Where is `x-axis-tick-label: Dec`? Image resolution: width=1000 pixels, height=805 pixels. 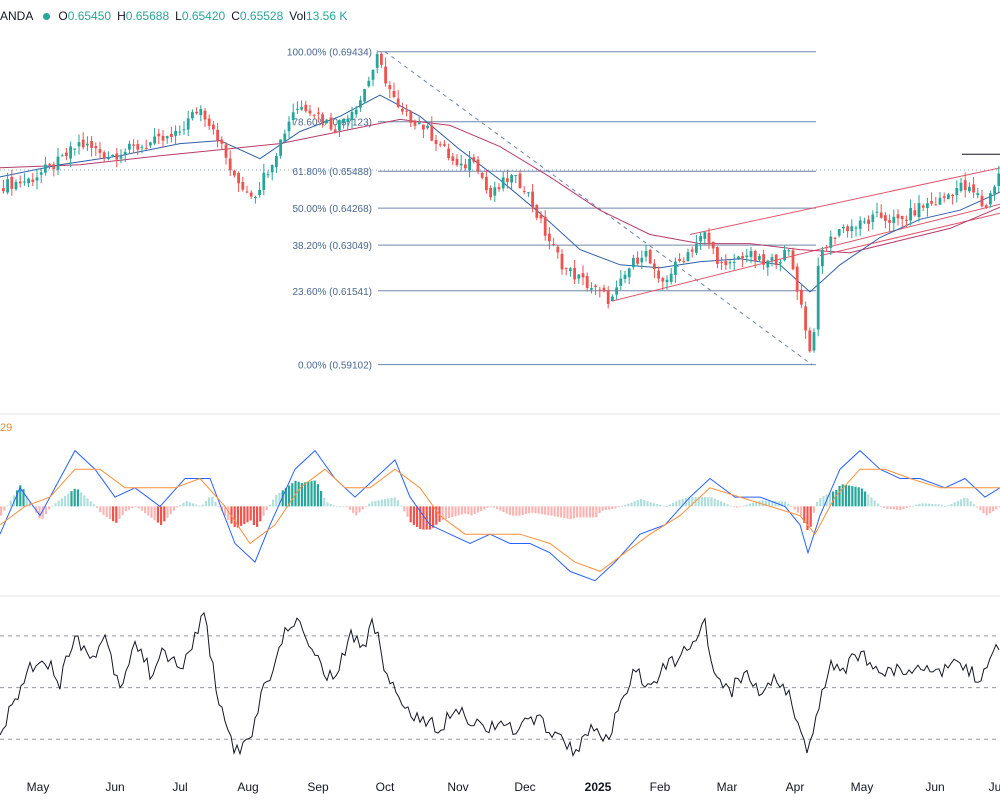
x-axis-tick-label: Dec is located at coordinates (524, 787).